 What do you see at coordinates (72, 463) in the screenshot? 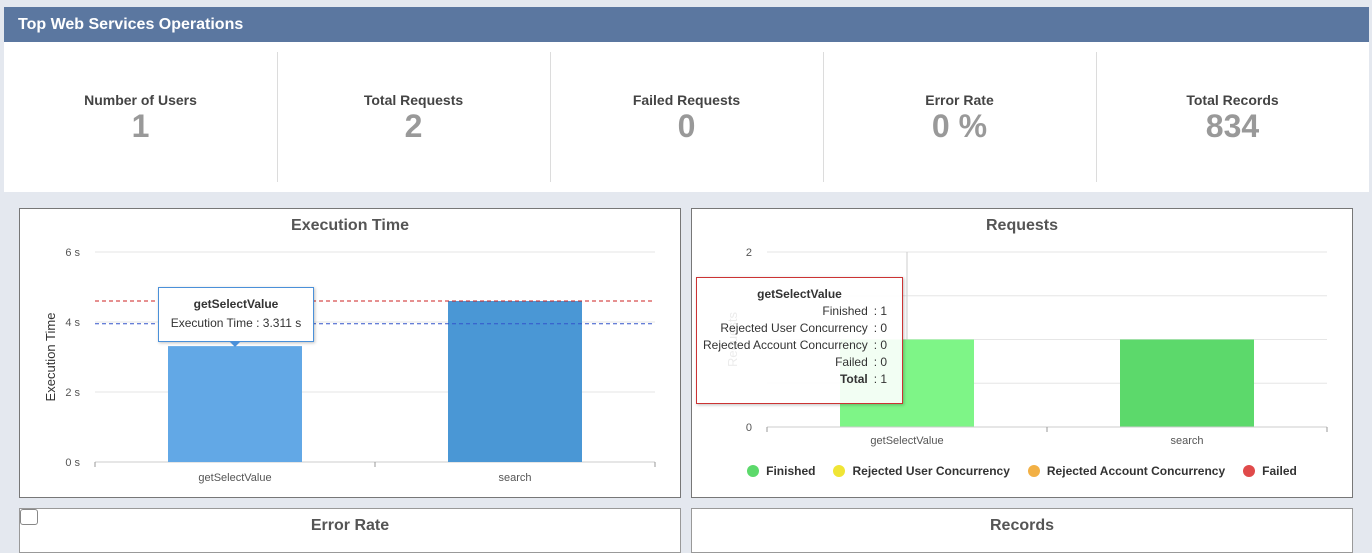
I see `y-tick-label: 0 s` at bounding box center [72, 463].